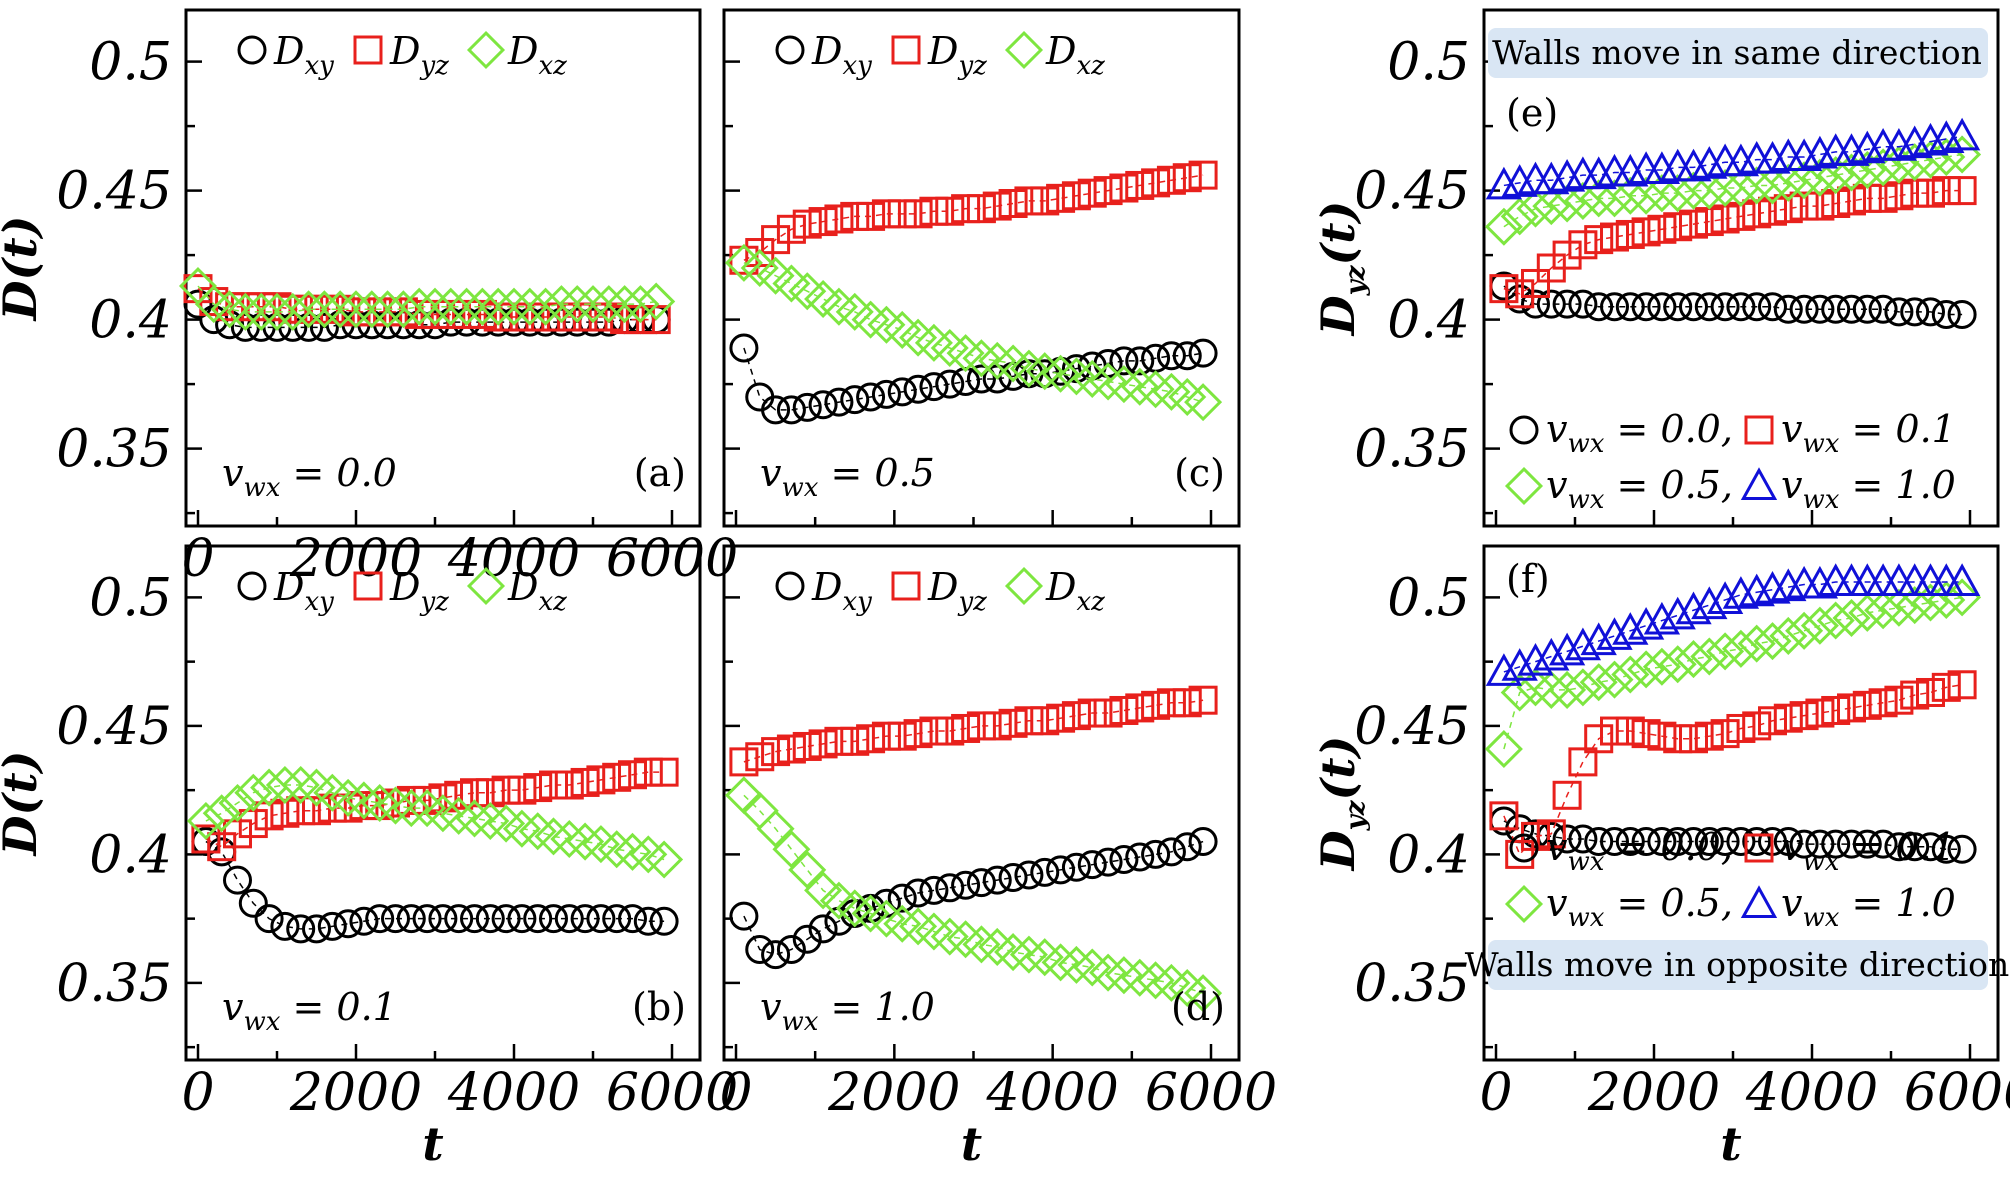 The width and height of the screenshot is (2010, 1177). Describe the element at coordinates (1412, 984) in the screenshot. I see `y-tick-label: 0.35` at that location.